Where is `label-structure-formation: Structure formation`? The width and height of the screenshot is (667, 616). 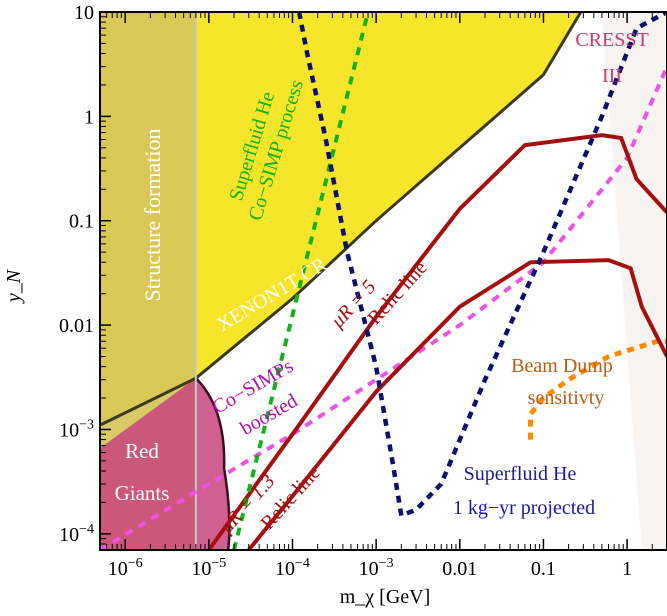 label-structure-formation: Structure formation is located at coordinates (152, 215).